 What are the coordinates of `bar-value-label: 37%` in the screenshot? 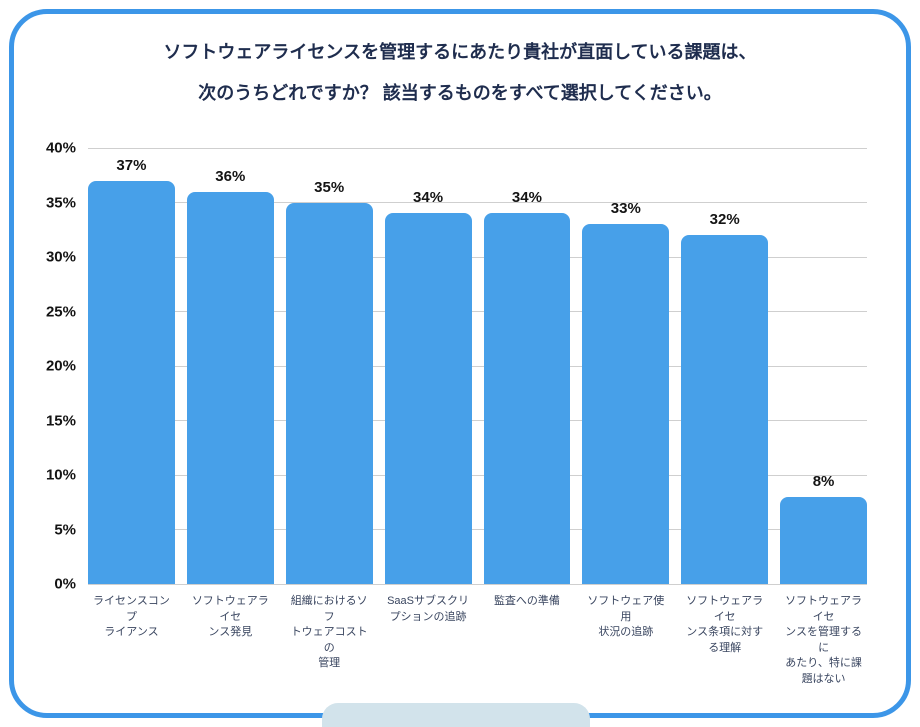 It's located at (131, 165).